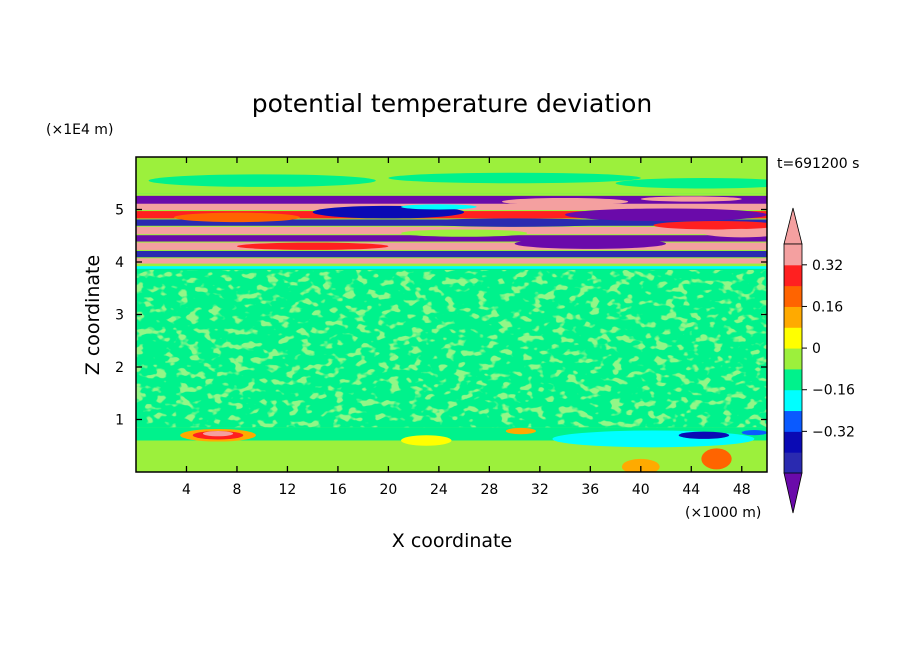 The image size is (904, 658). What do you see at coordinates (819, 360) in the screenshot?
I see `colorbar: 0.32 0.16 0 −0.16 −0.32` at bounding box center [819, 360].